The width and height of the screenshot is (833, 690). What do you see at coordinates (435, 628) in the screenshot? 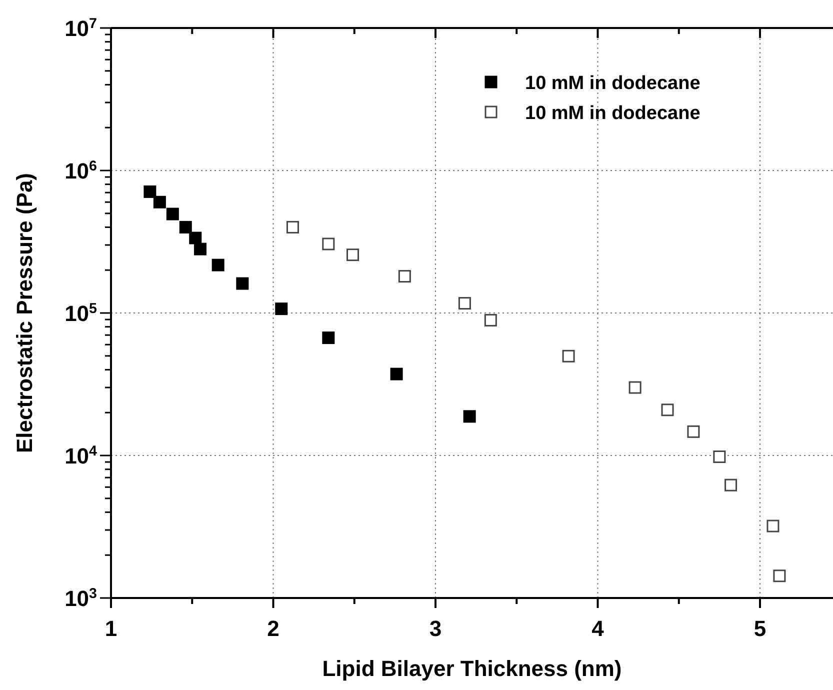
I see `x-tick-label: 3` at bounding box center [435, 628].